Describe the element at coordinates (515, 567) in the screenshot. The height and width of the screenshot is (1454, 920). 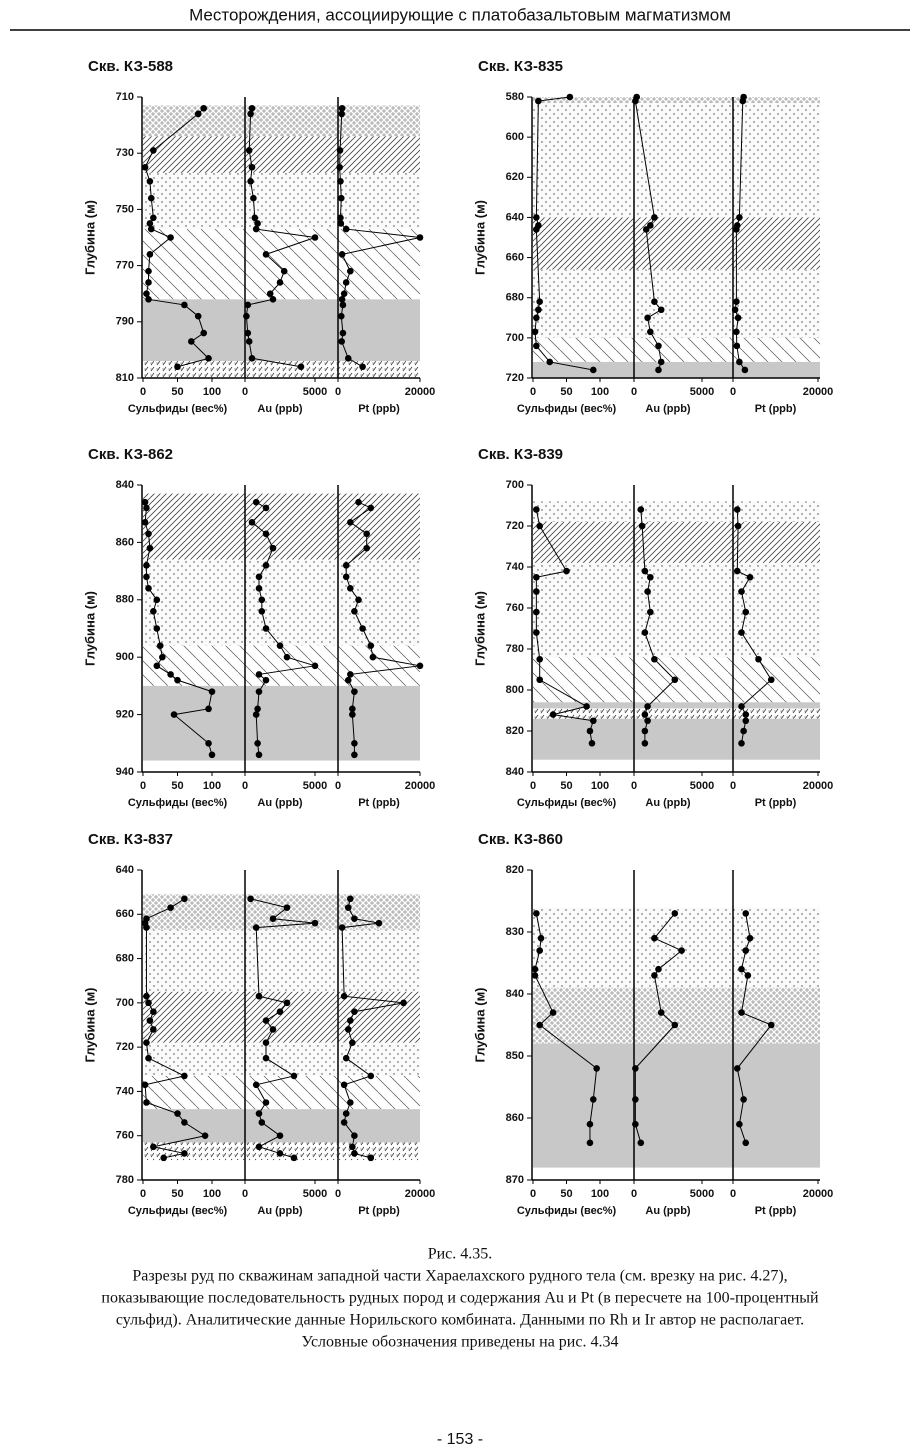
I see `y-tick-label: 740` at that location.